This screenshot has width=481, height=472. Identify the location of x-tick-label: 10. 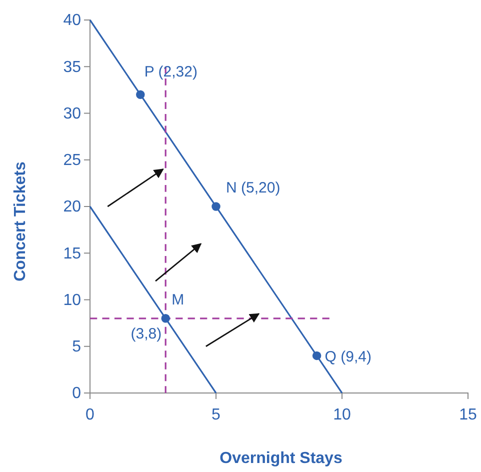
(342, 415).